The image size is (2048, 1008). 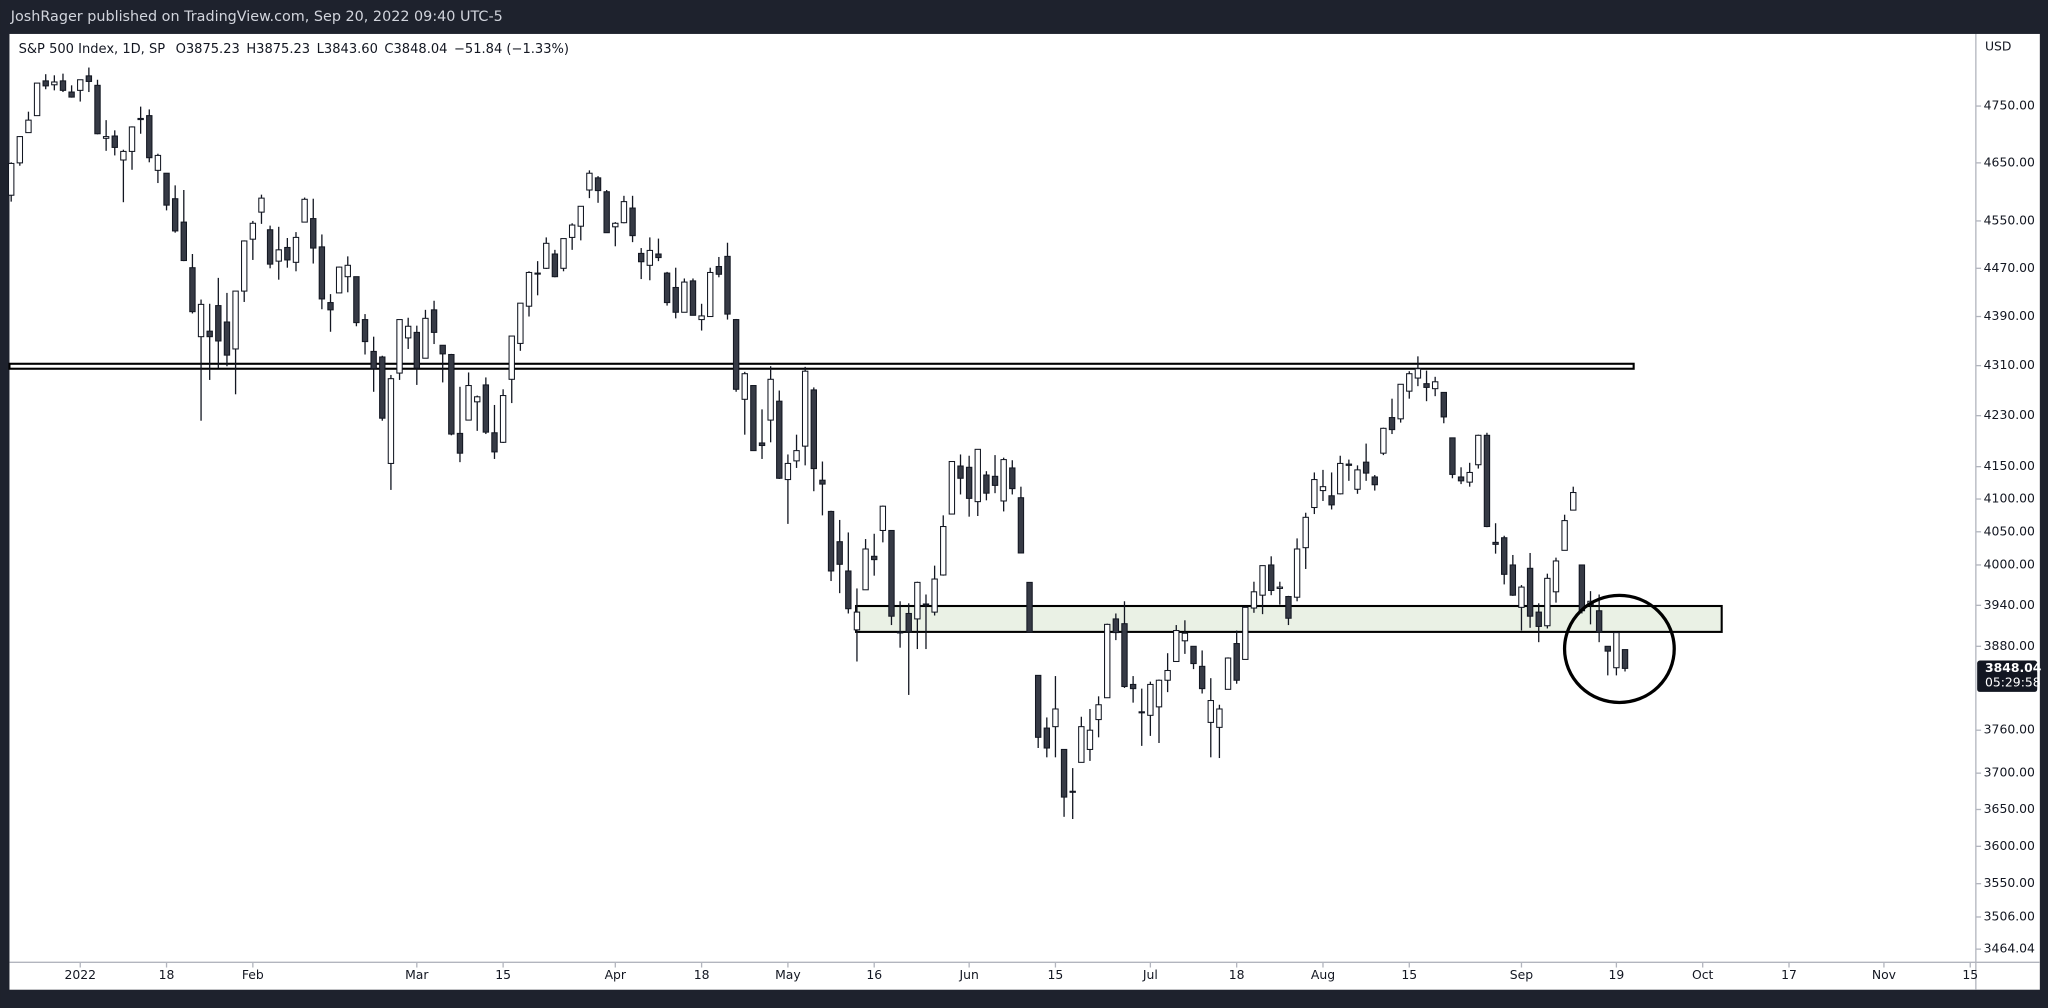 What do you see at coordinates (2009, 729) in the screenshot?
I see `y-tick-label: 3760.00` at bounding box center [2009, 729].